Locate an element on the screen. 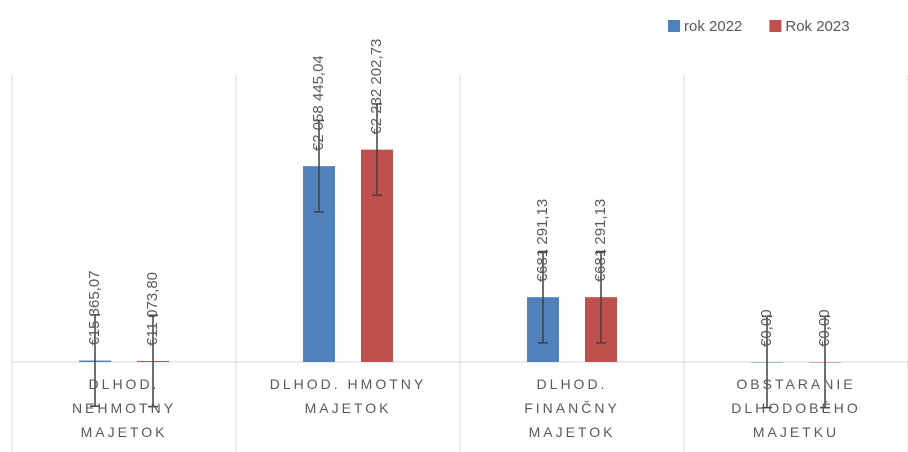  legend-label: rok 2022 is located at coordinates (713, 26).